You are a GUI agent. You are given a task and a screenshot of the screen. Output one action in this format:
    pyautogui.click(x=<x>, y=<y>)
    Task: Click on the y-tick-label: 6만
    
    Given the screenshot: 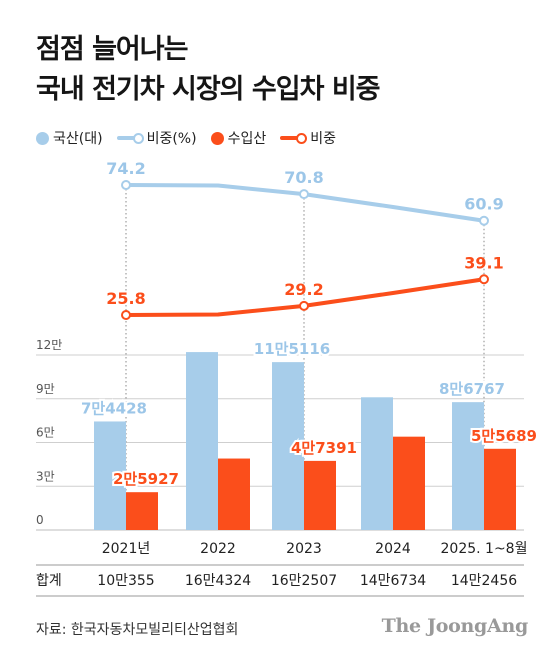 What is the action you would take?
    pyautogui.click(x=45, y=433)
    